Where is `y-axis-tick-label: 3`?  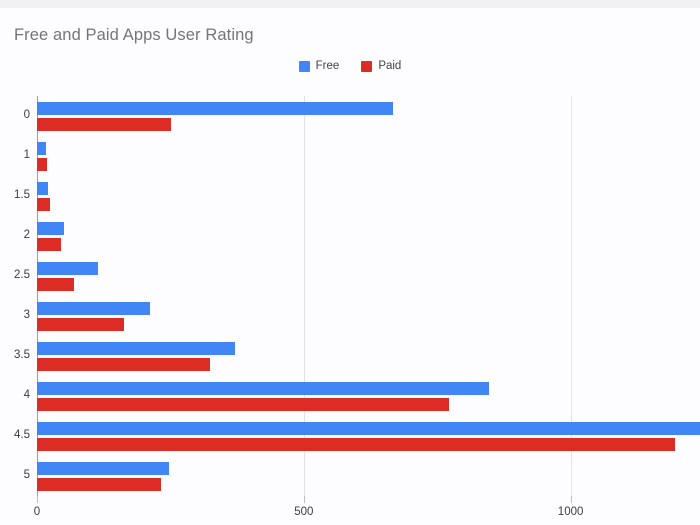 y-axis-tick-label: 3 is located at coordinates (26, 315).